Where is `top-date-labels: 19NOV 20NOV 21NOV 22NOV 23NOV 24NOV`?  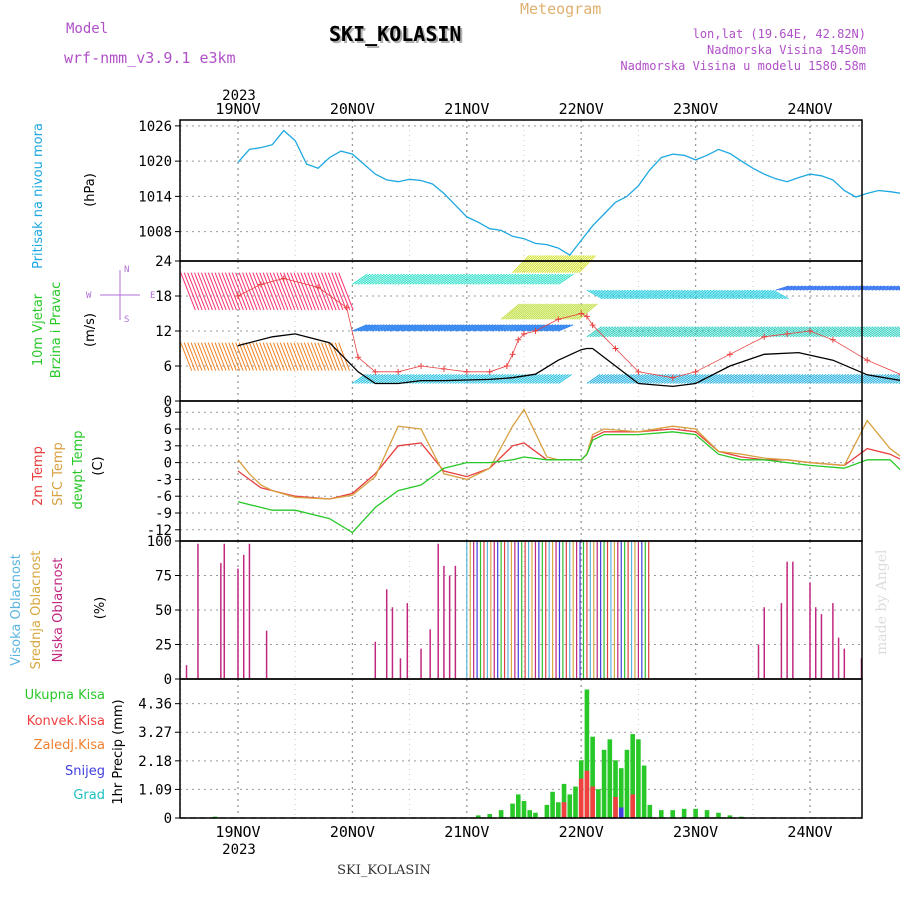 top-date-labels: 19NOV 20NOV 21NOV 22NOV 23NOV 24NOV is located at coordinates (523, 109).